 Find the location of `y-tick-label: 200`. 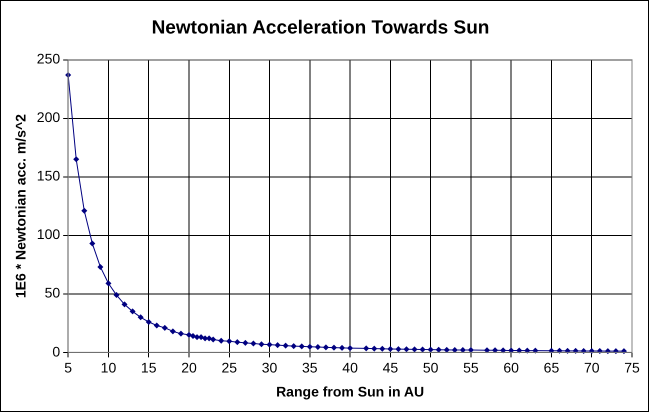

y-tick-label: 200 is located at coordinates (48, 117).